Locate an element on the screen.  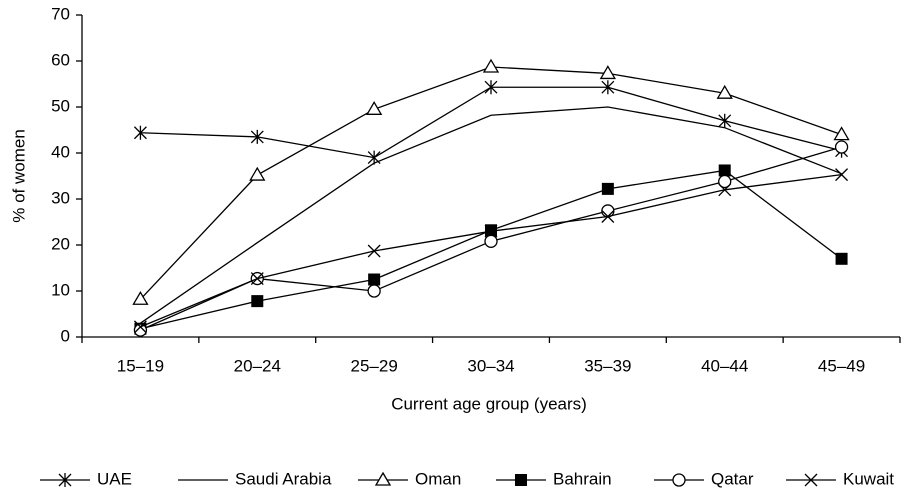
x-tick-label: 15–19 is located at coordinates (140, 365).